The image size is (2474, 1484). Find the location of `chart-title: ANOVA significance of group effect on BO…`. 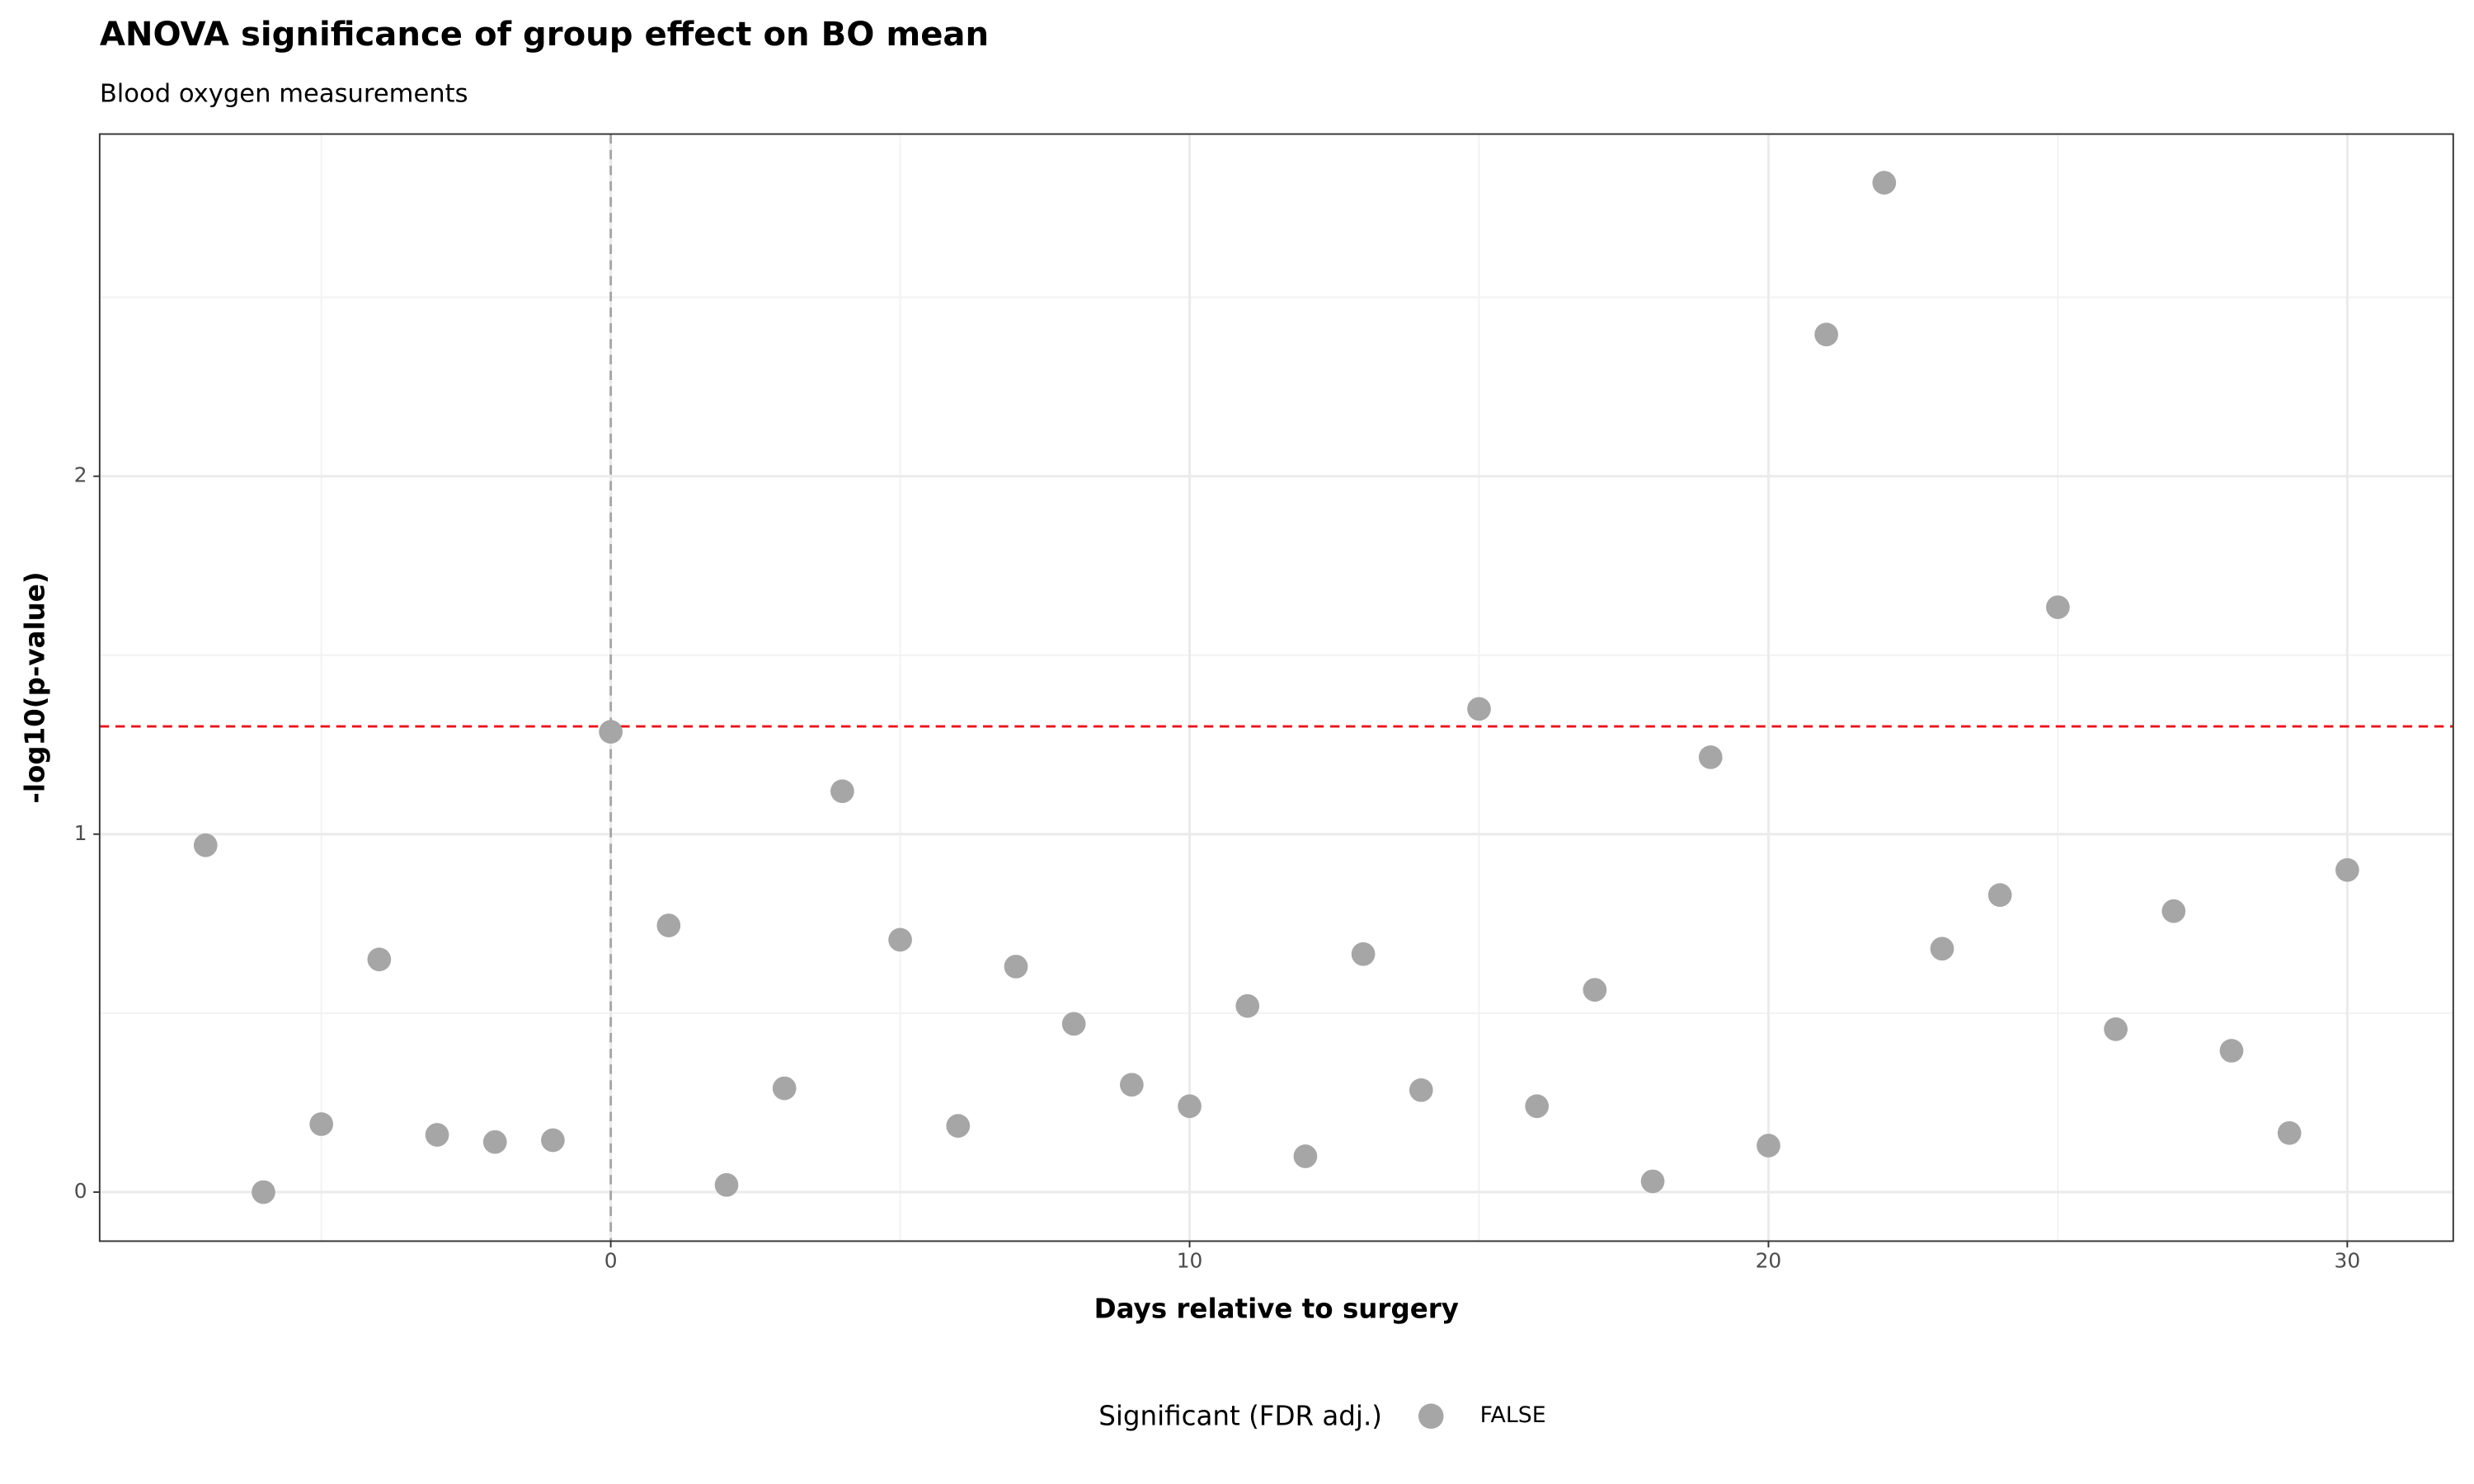

chart-title: ANOVA significance of group effect on BO… is located at coordinates (544, 35).